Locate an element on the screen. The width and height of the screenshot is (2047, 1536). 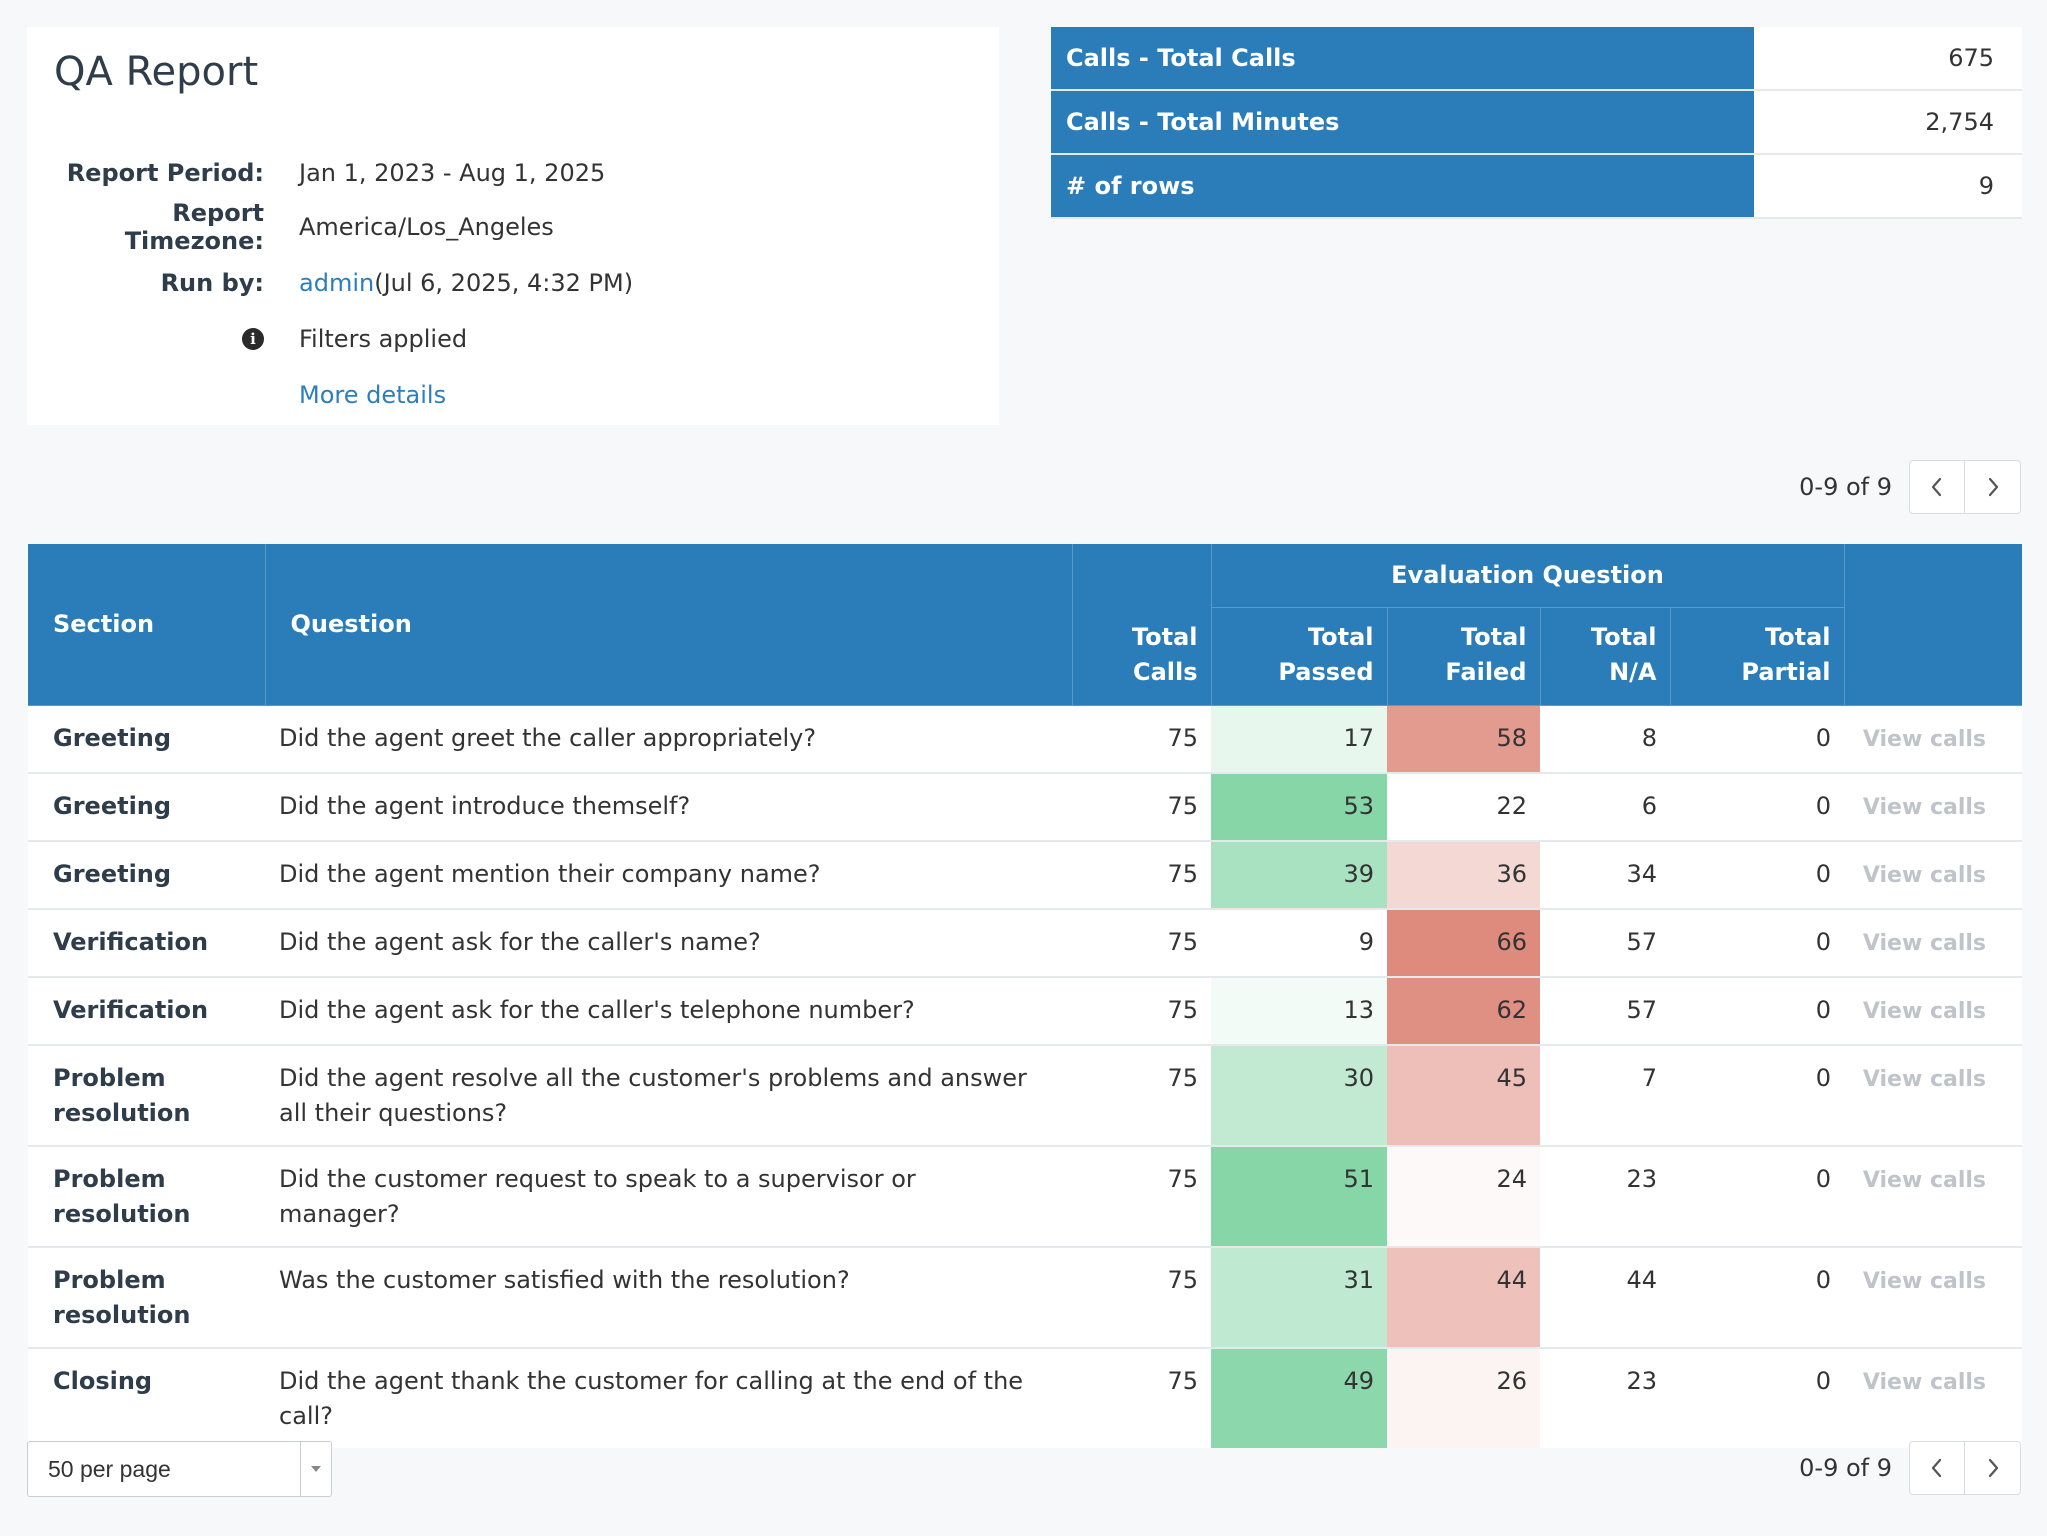
row-total-failed: 26 is located at coordinates (1463, 1398).